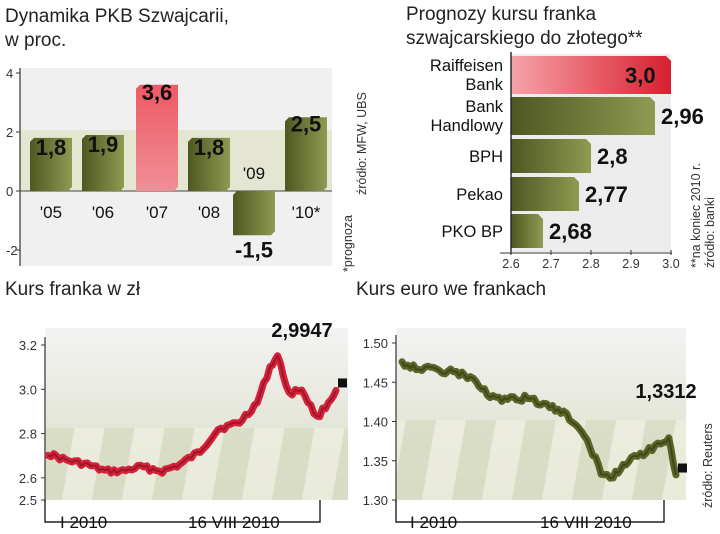  I want to click on chfpln-last-value: 2,9947, so click(301, 331).